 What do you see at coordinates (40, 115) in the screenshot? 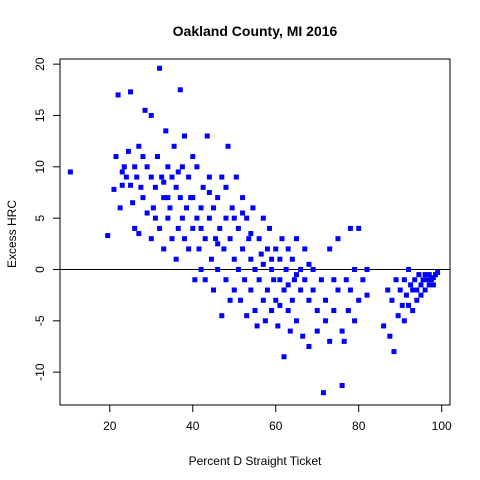
I see `y-tick-label: 15` at bounding box center [40, 115].